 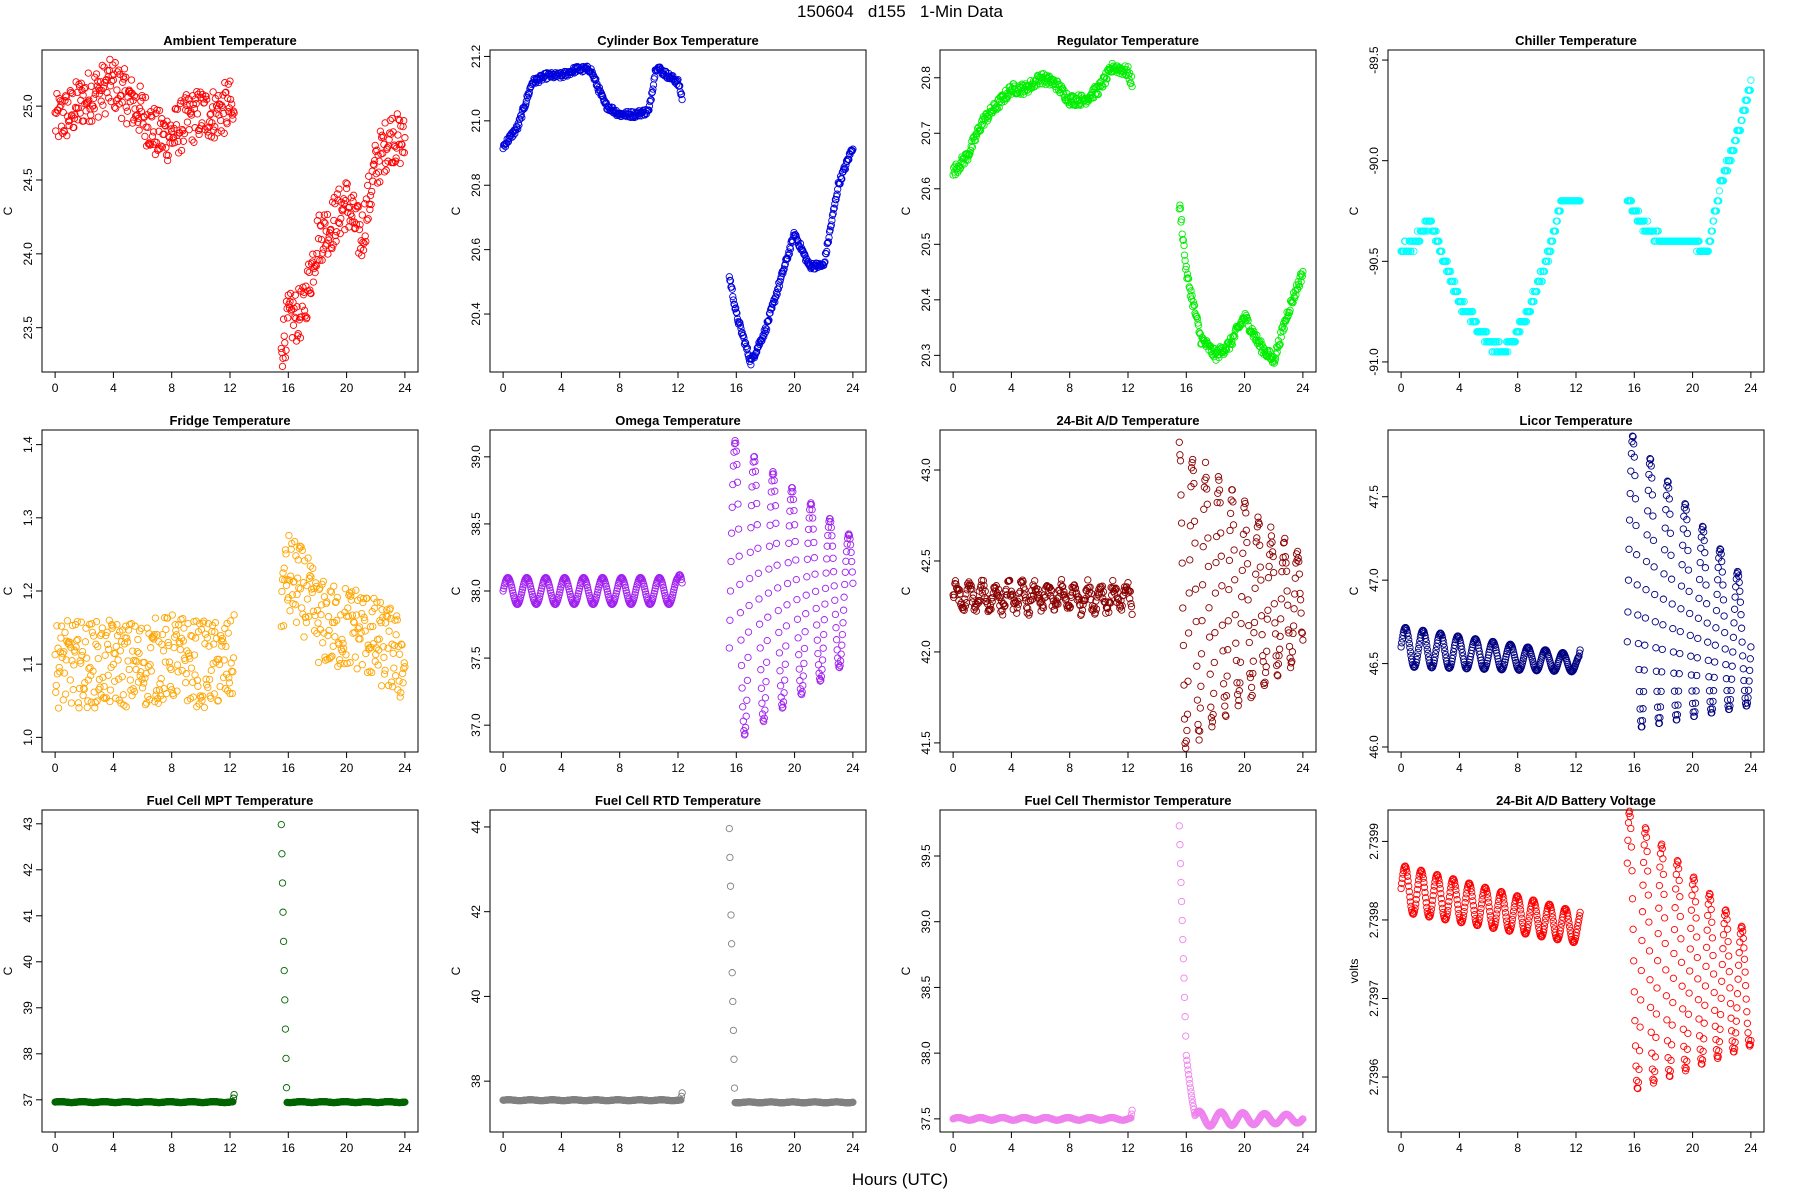 What do you see at coordinates (737, 1148) in the screenshot?
I see `x-tick-label: 16` at bounding box center [737, 1148].